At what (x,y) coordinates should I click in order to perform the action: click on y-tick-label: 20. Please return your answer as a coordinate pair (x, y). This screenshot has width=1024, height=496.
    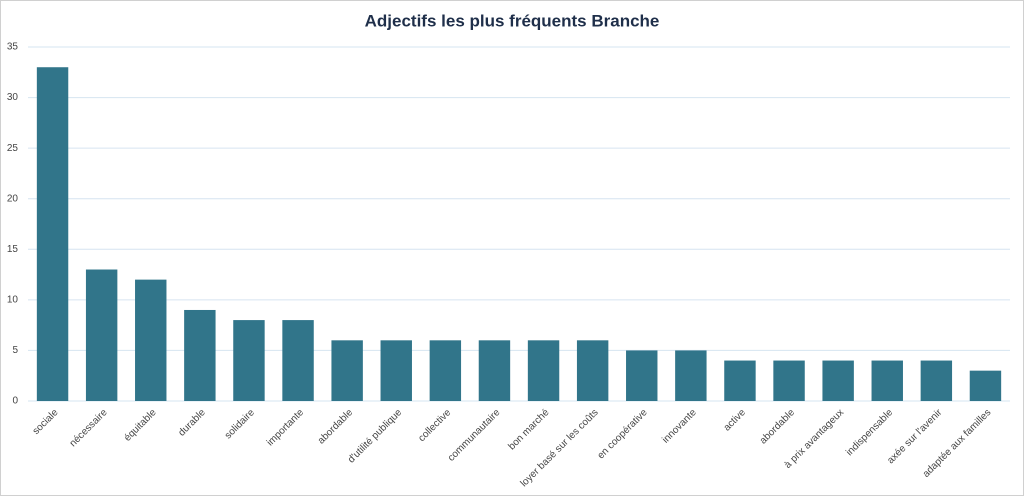
    Looking at the image, I should click on (13, 198).